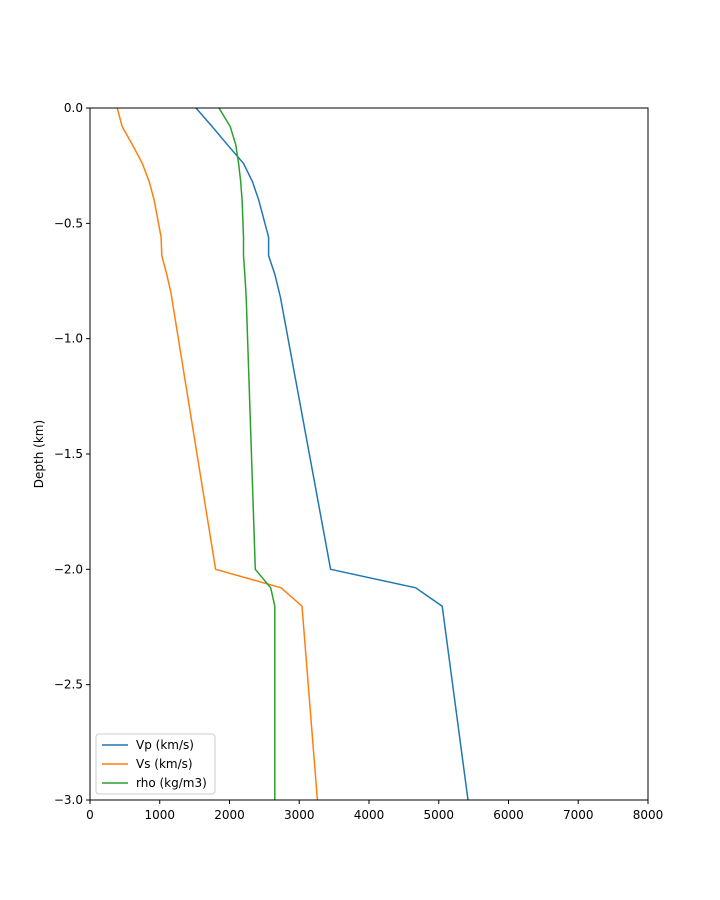 The width and height of the screenshot is (720, 900). Describe the element at coordinates (164, 764) in the screenshot. I see `legend-label-1: Vs (km/s)` at that location.